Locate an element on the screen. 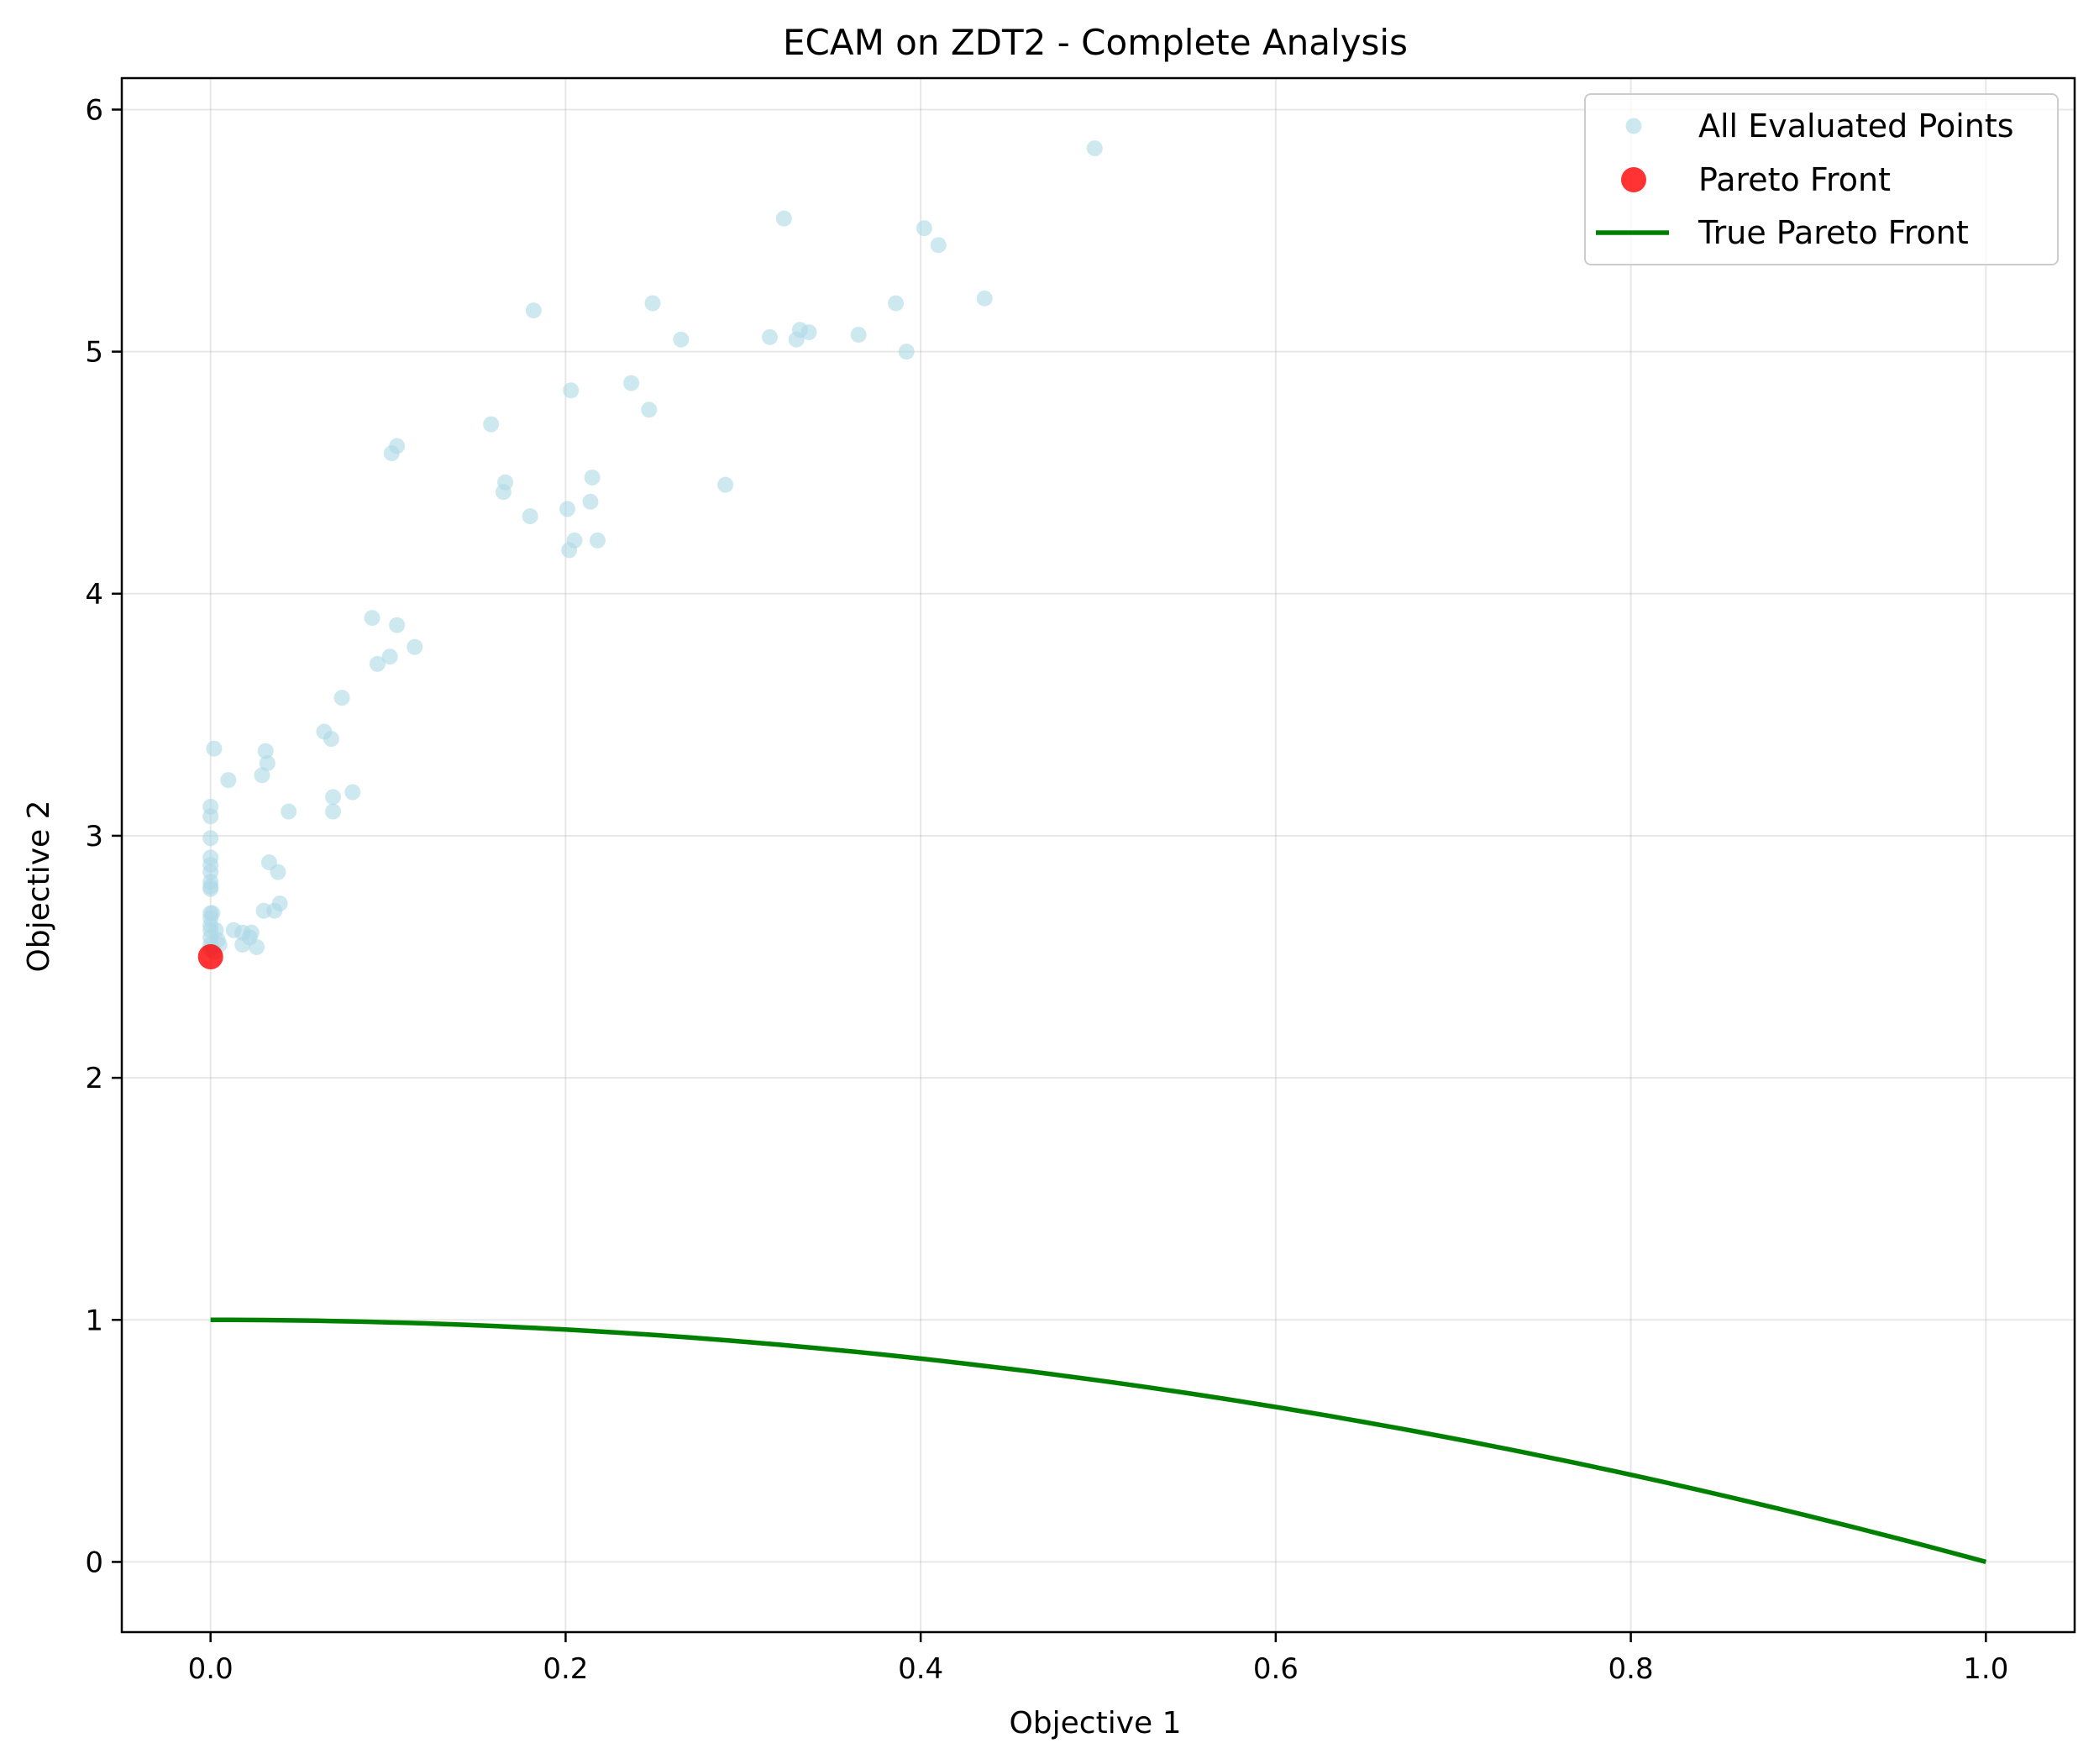 This screenshot has height=1764, width=2099. x-axis-label: Objective 1 is located at coordinates (1095, 1723).